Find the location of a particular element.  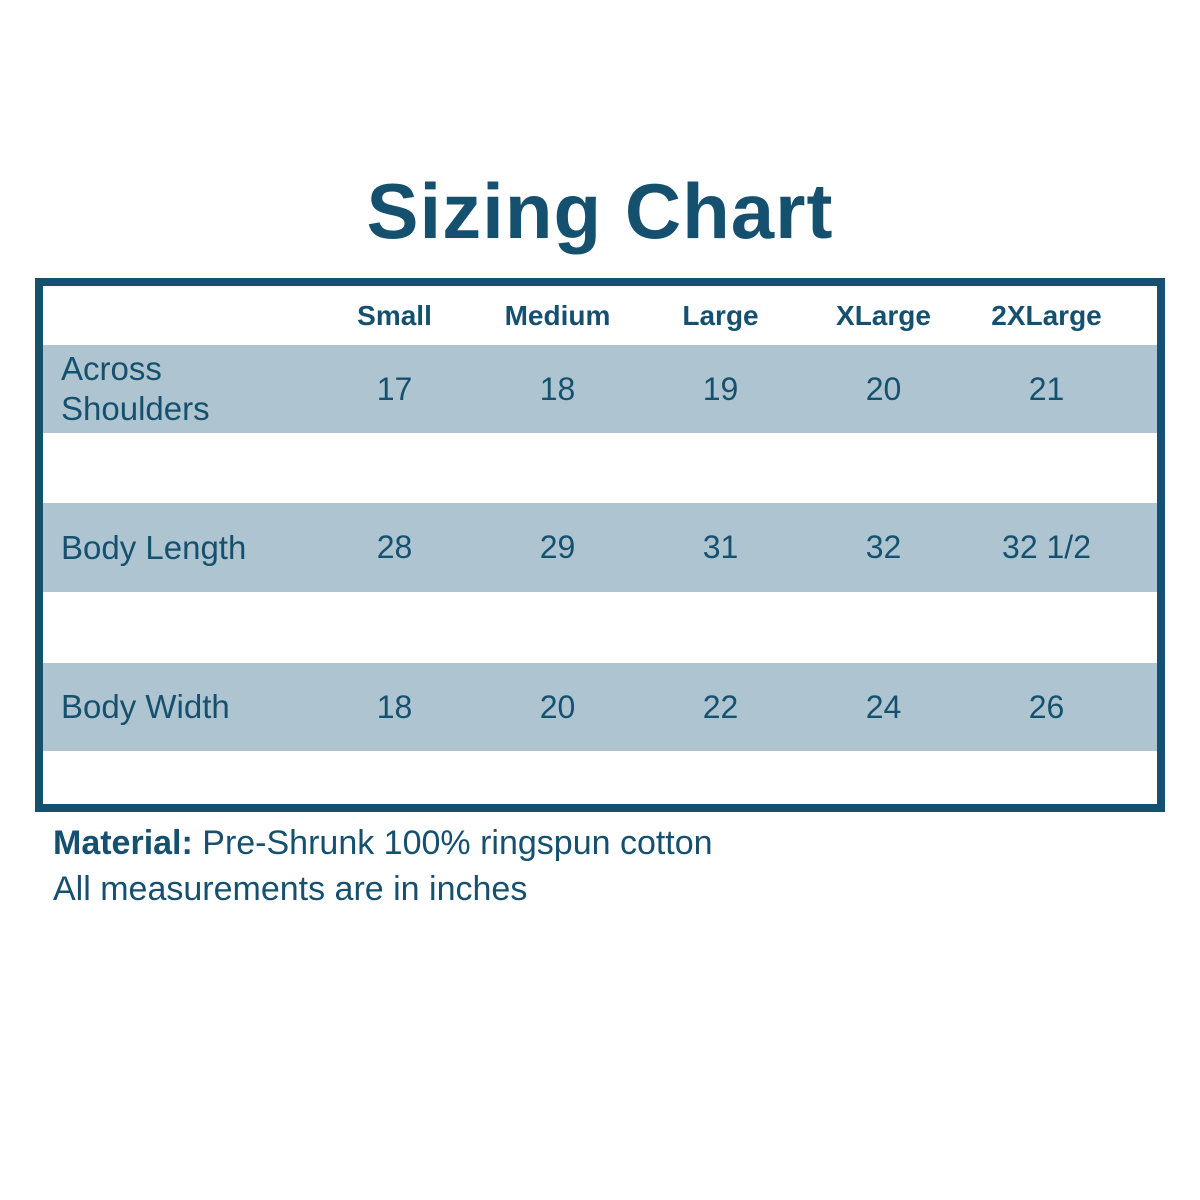

column-header-small: Small is located at coordinates (394, 315).